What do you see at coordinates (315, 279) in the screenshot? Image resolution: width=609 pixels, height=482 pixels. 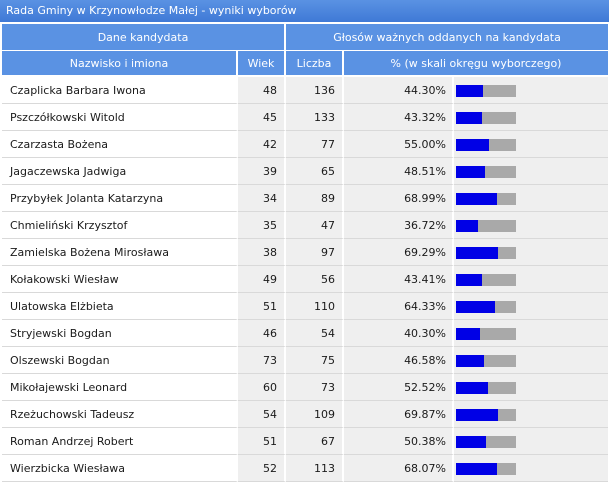 I see `vote-count: 56` at bounding box center [315, 279].